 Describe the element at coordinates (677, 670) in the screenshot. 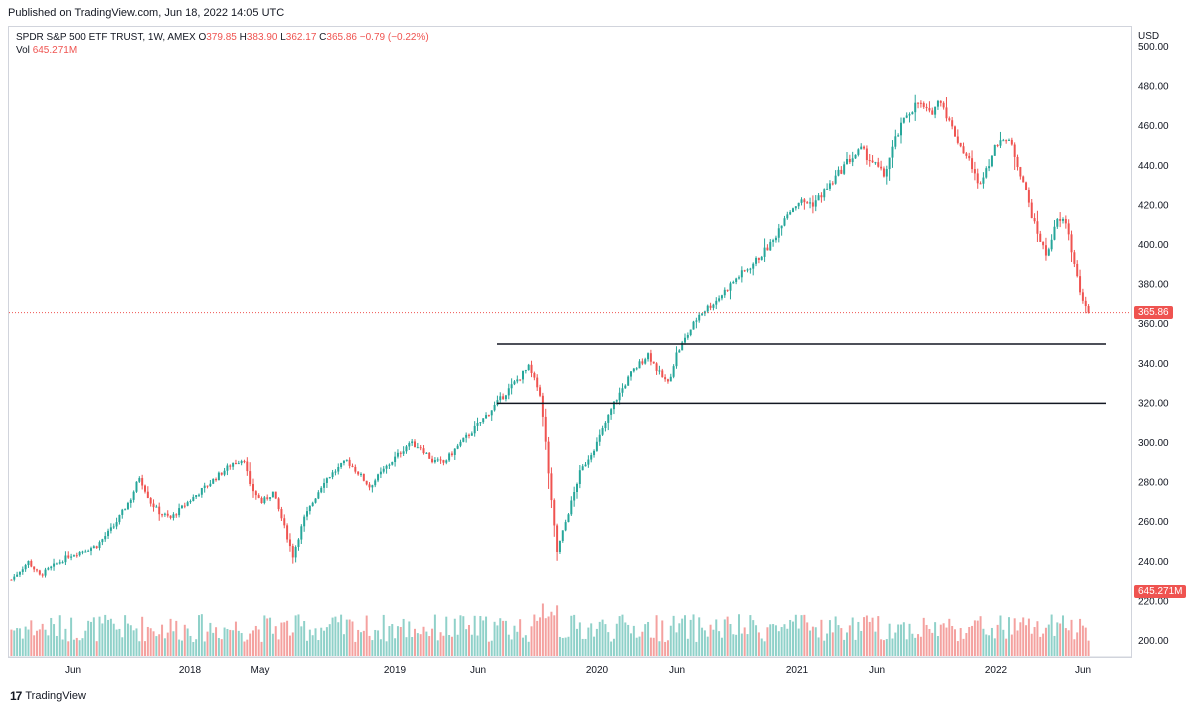

I see `x-tick-label: Jun` at that location.